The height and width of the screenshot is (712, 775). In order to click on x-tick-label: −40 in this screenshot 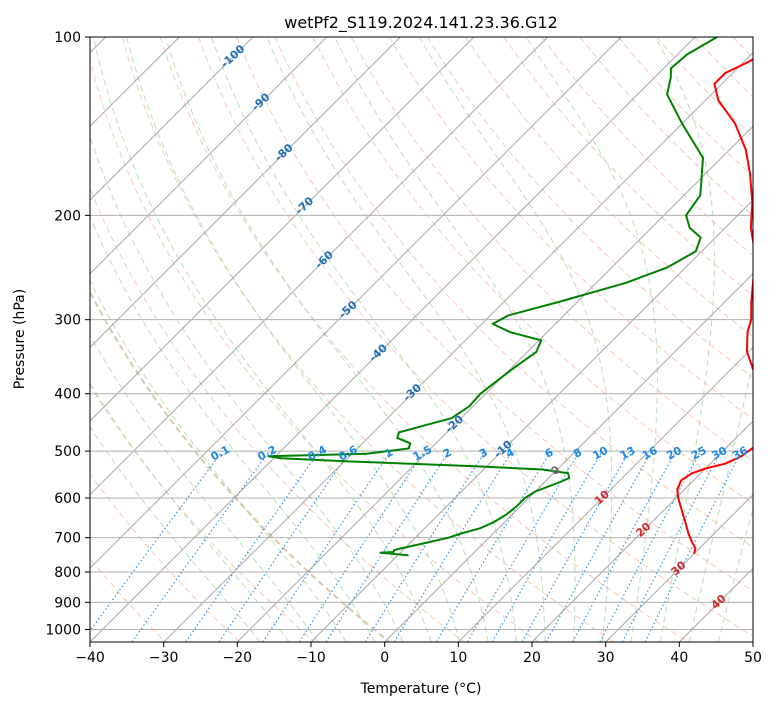, I will do `click(90, 658)`.